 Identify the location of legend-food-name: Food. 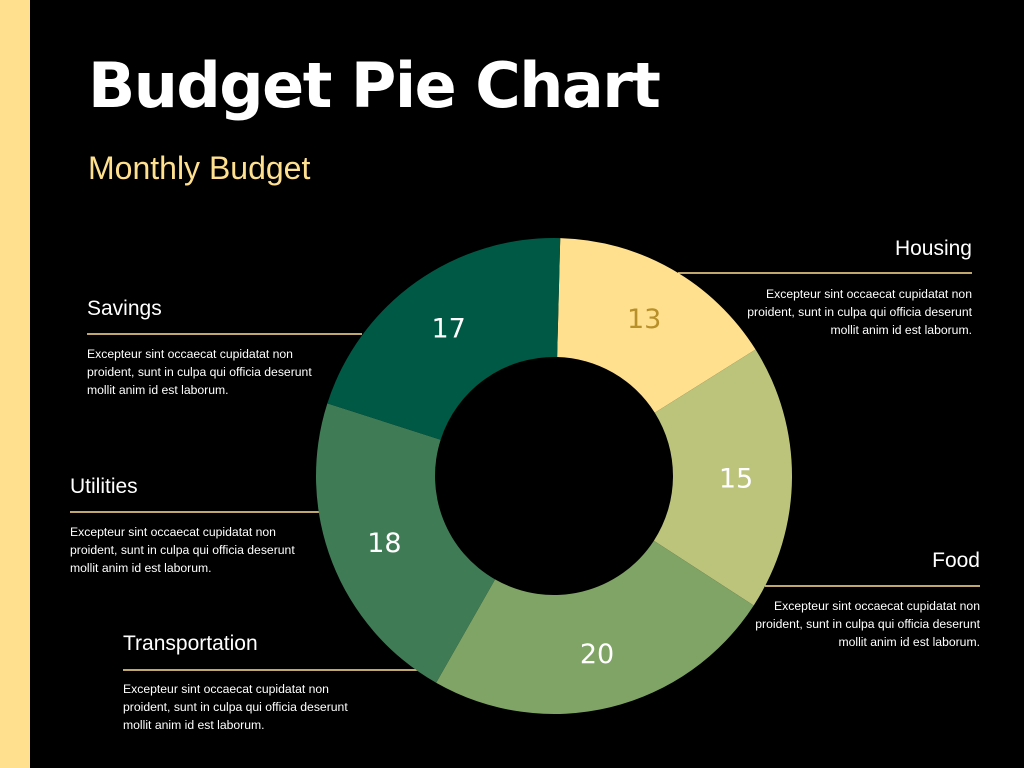
(860, 560).